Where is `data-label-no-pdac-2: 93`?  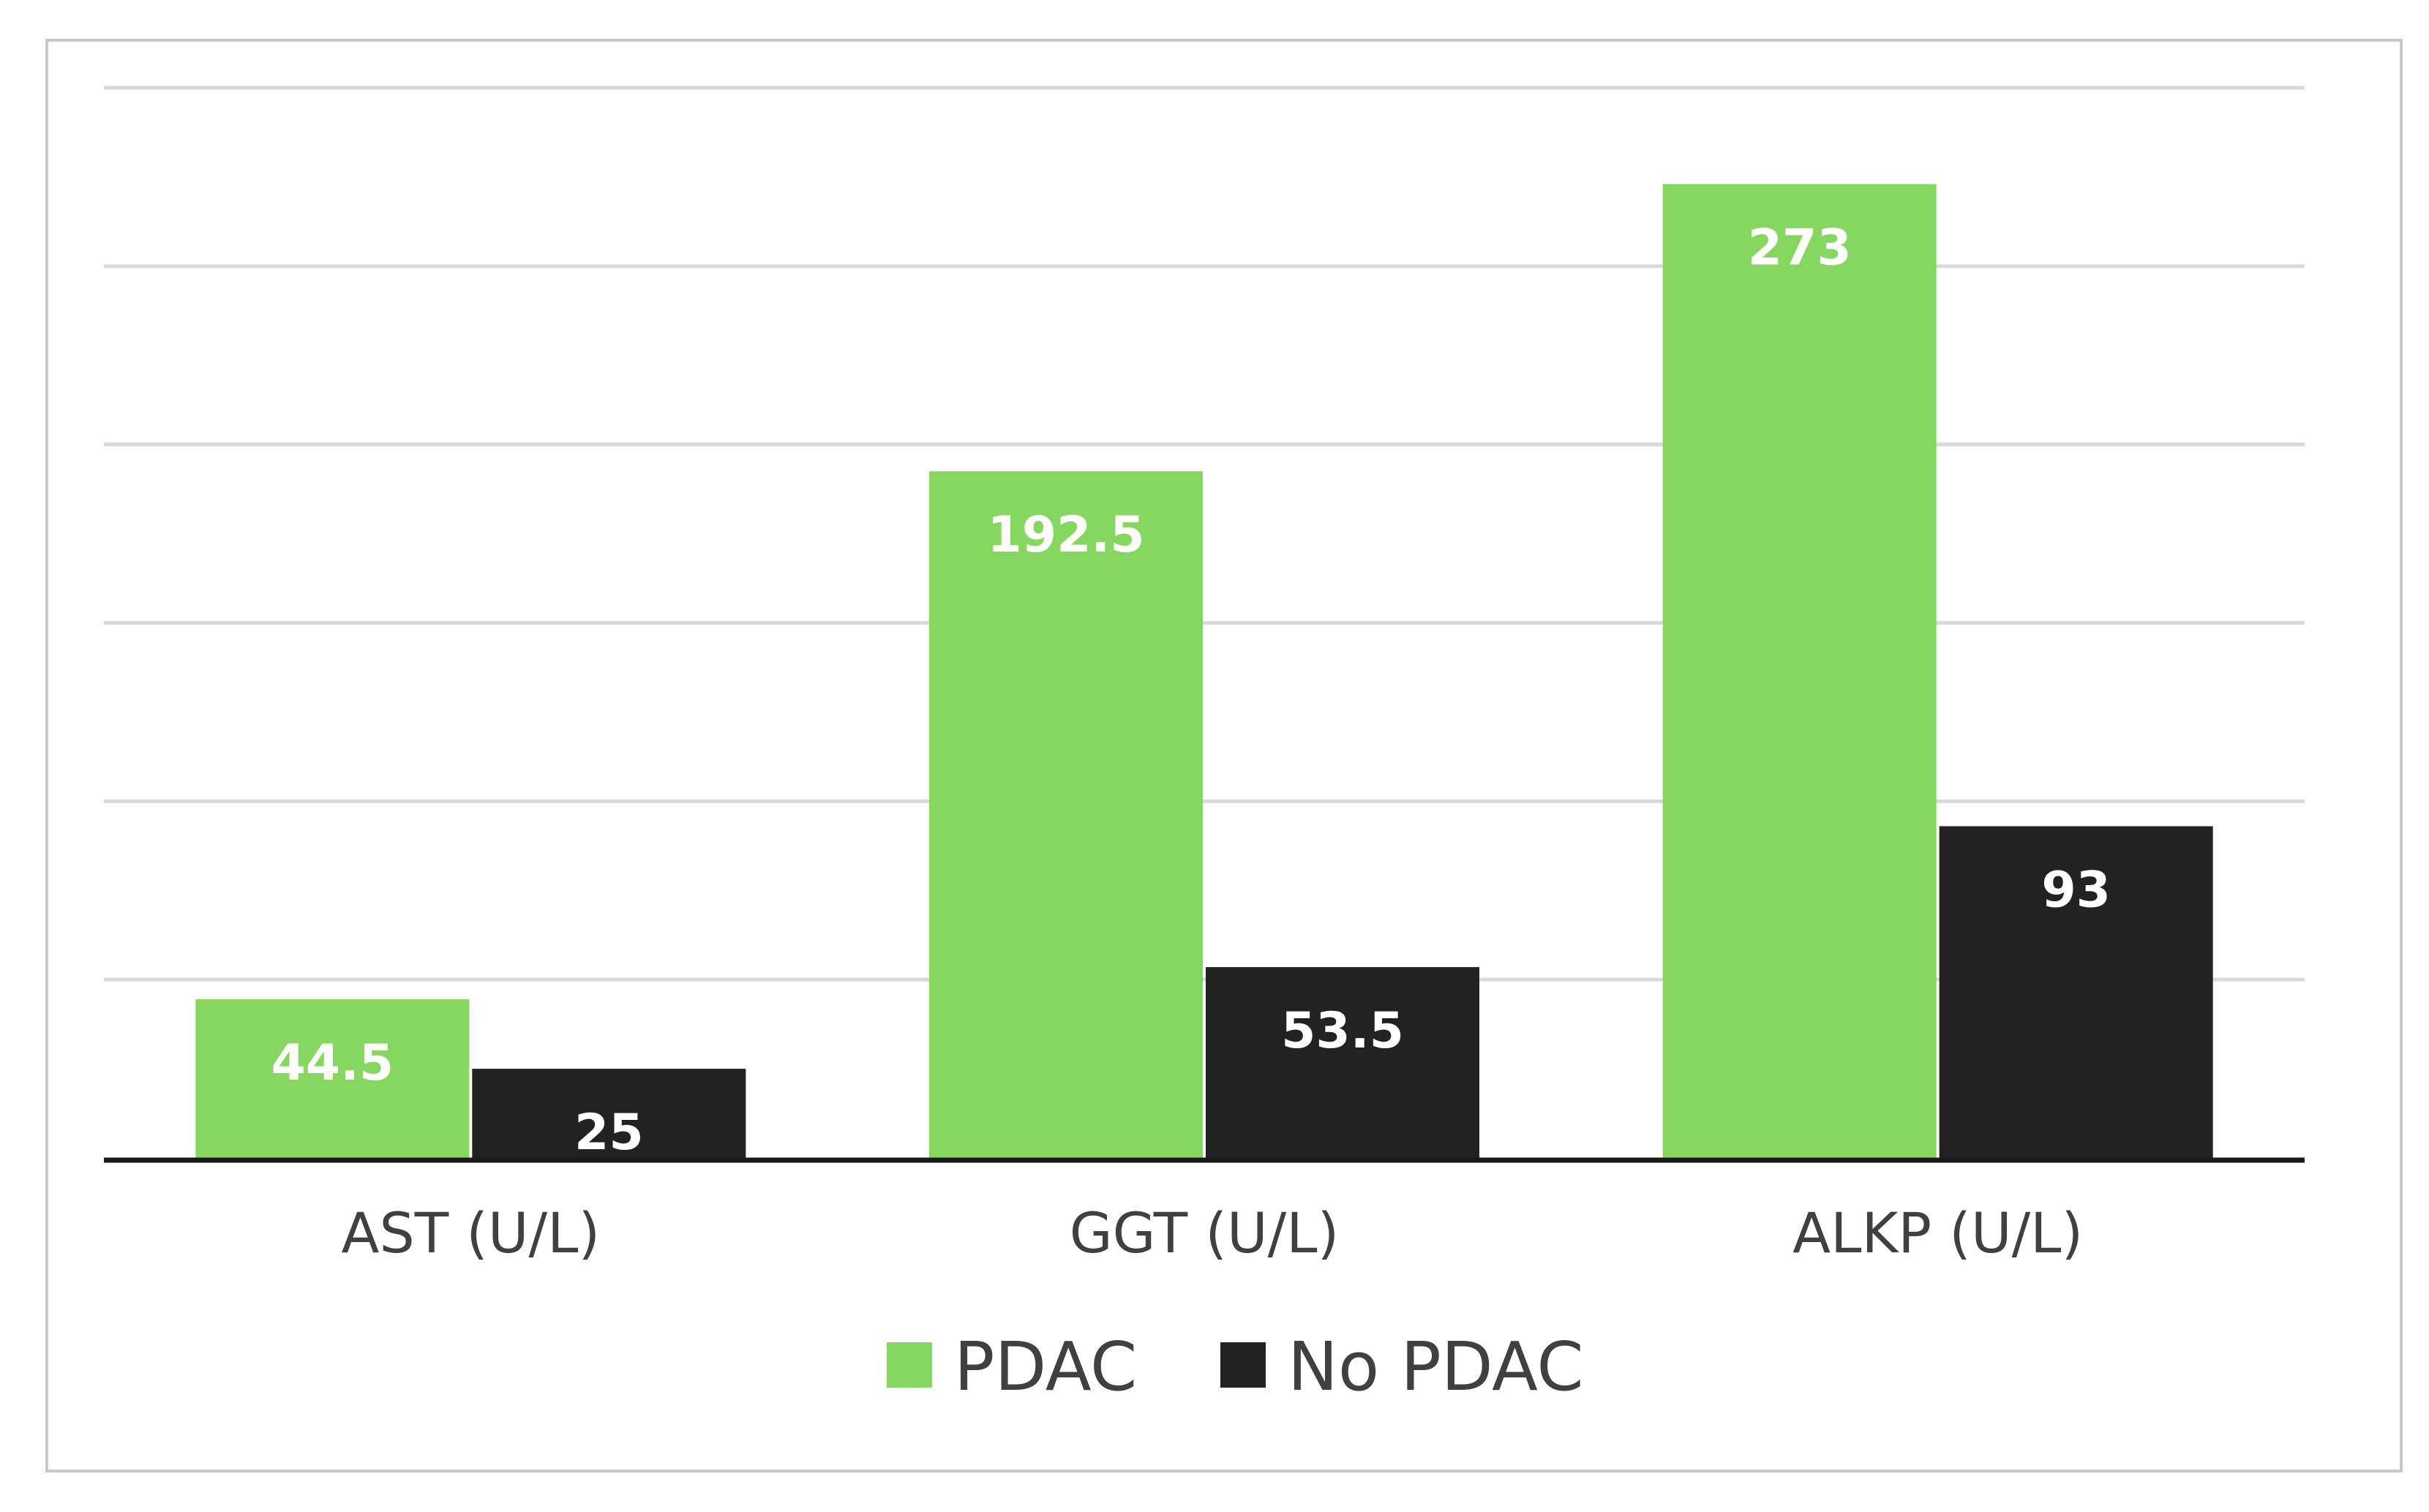
data-label-no-pdac-2: 93 is located at coordinates (2076, 890).